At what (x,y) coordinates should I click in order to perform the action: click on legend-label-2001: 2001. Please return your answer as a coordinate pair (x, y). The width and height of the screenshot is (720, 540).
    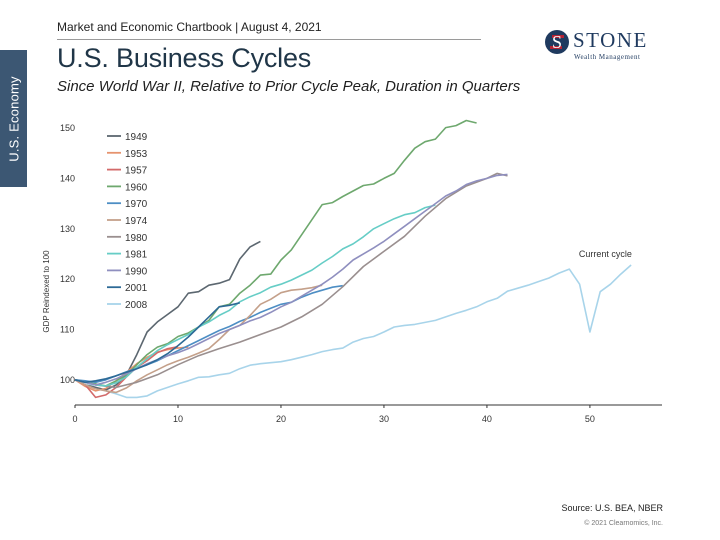
    Looking at the image, I should click on (136, 288).